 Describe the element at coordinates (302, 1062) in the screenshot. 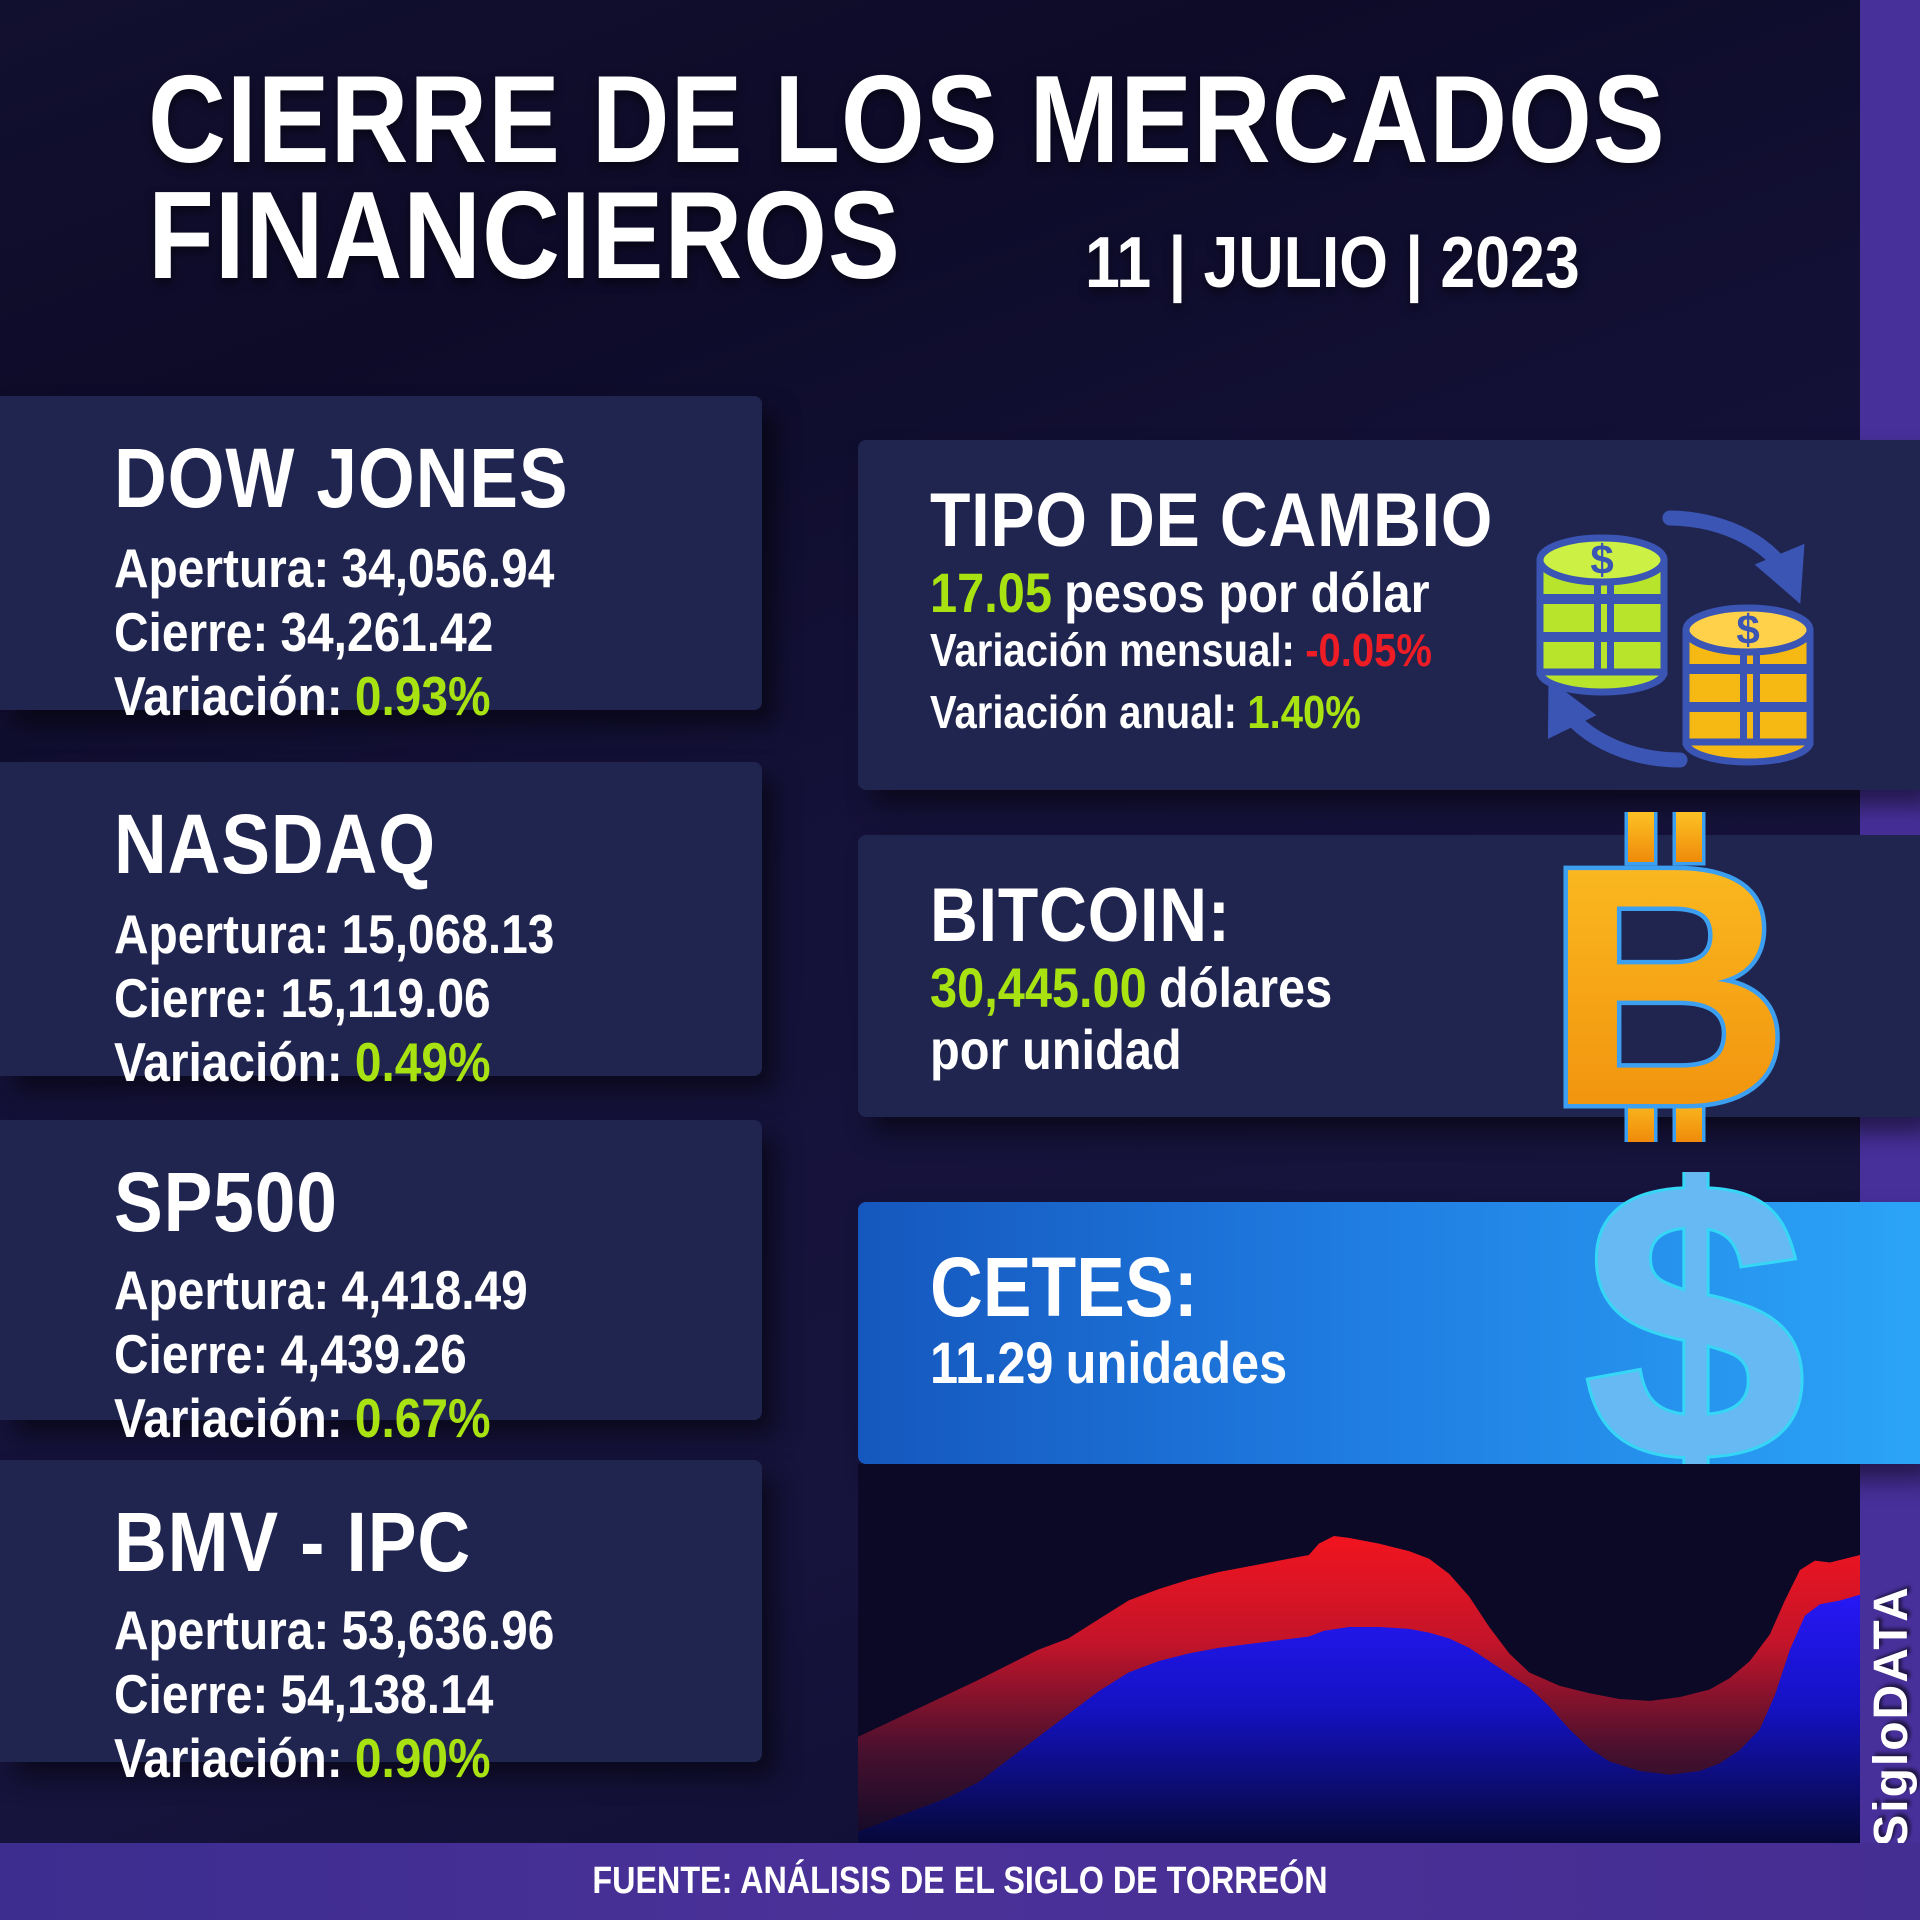

I see `variacion-line: Variación: 0.49%` at that location.